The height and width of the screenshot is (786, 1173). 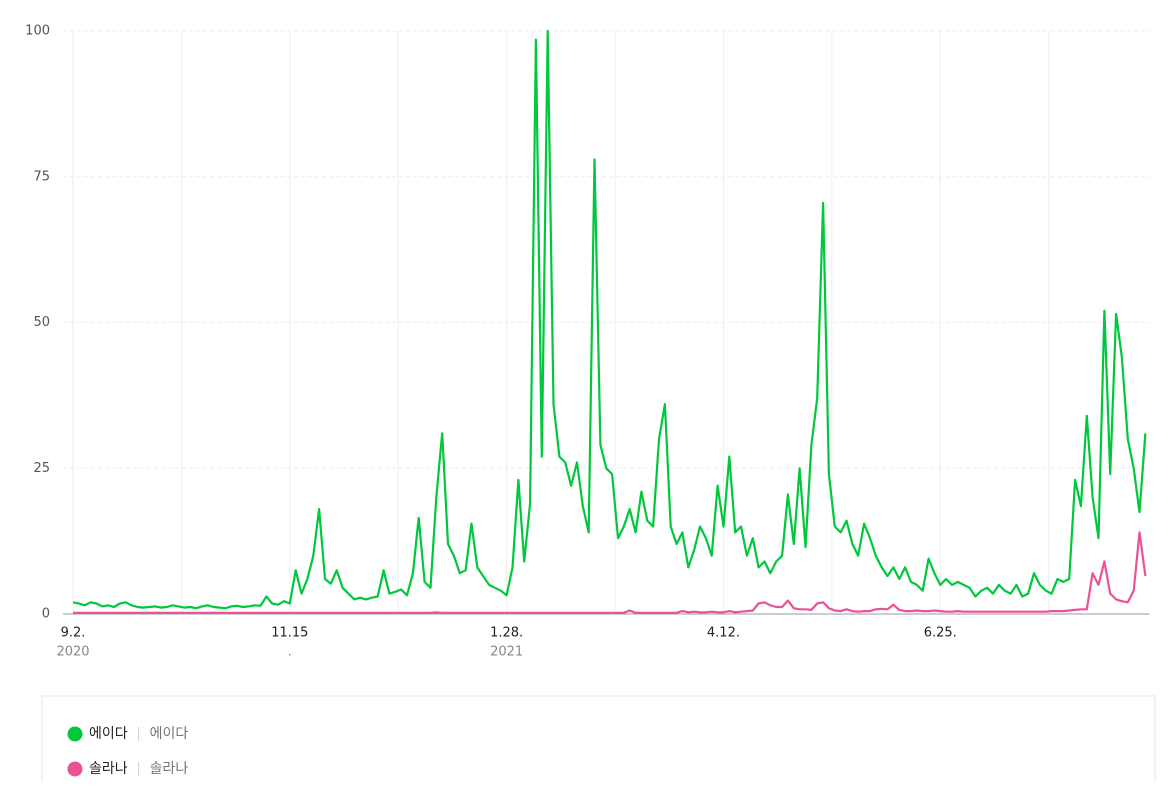 I want to click on x-tick-label: 11.15, so click(x=289, y=633).